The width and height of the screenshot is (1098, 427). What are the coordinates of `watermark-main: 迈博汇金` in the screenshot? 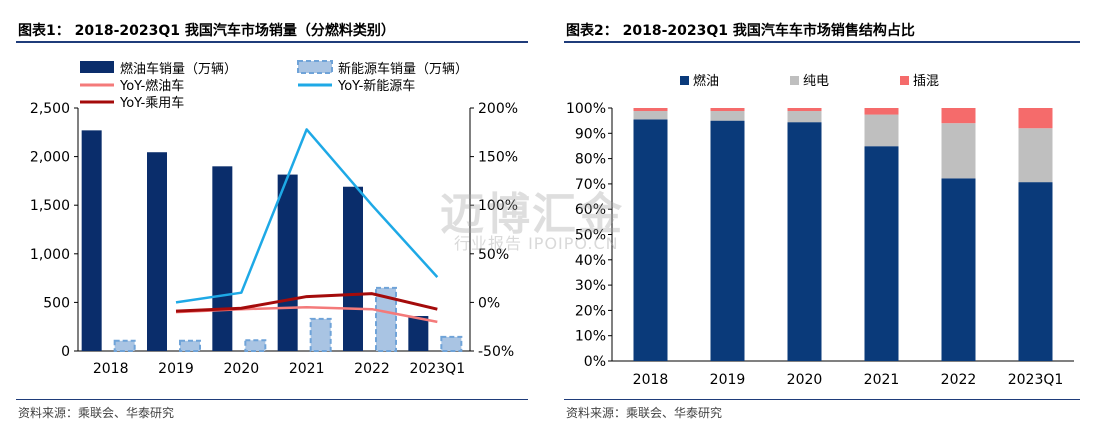 It's located at (532, 214).